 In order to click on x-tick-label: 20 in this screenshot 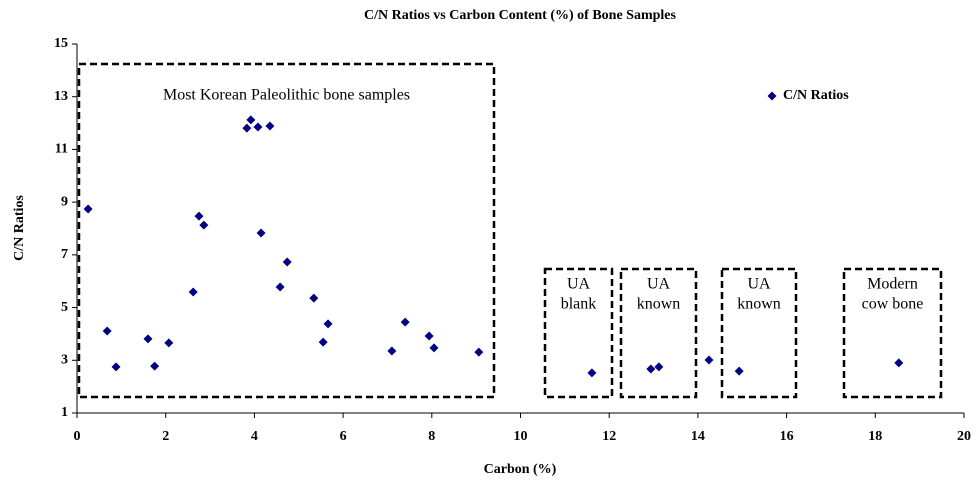, I will do `click(964, 436)`.